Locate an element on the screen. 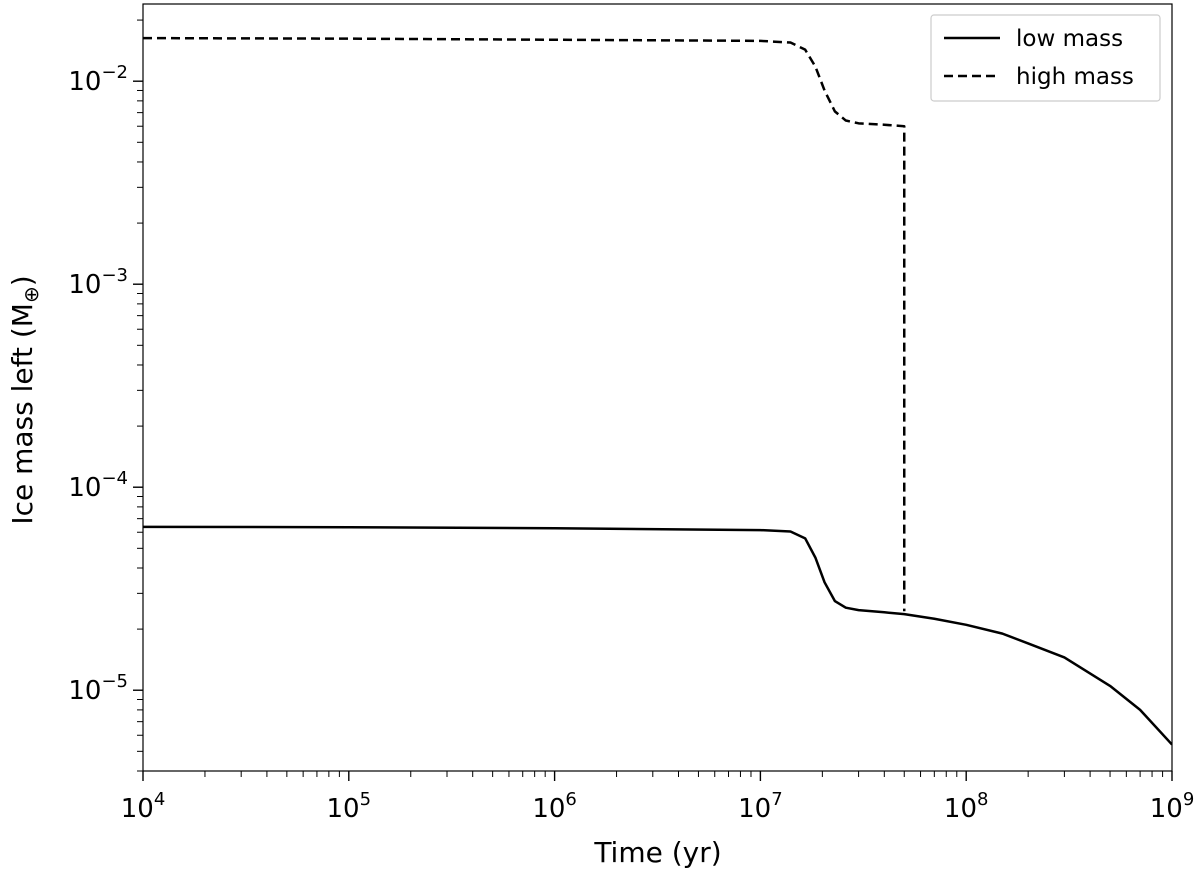 The image size is (1200, 872). x-tick-label: 10⁶ is located at coordinates (554, 806).